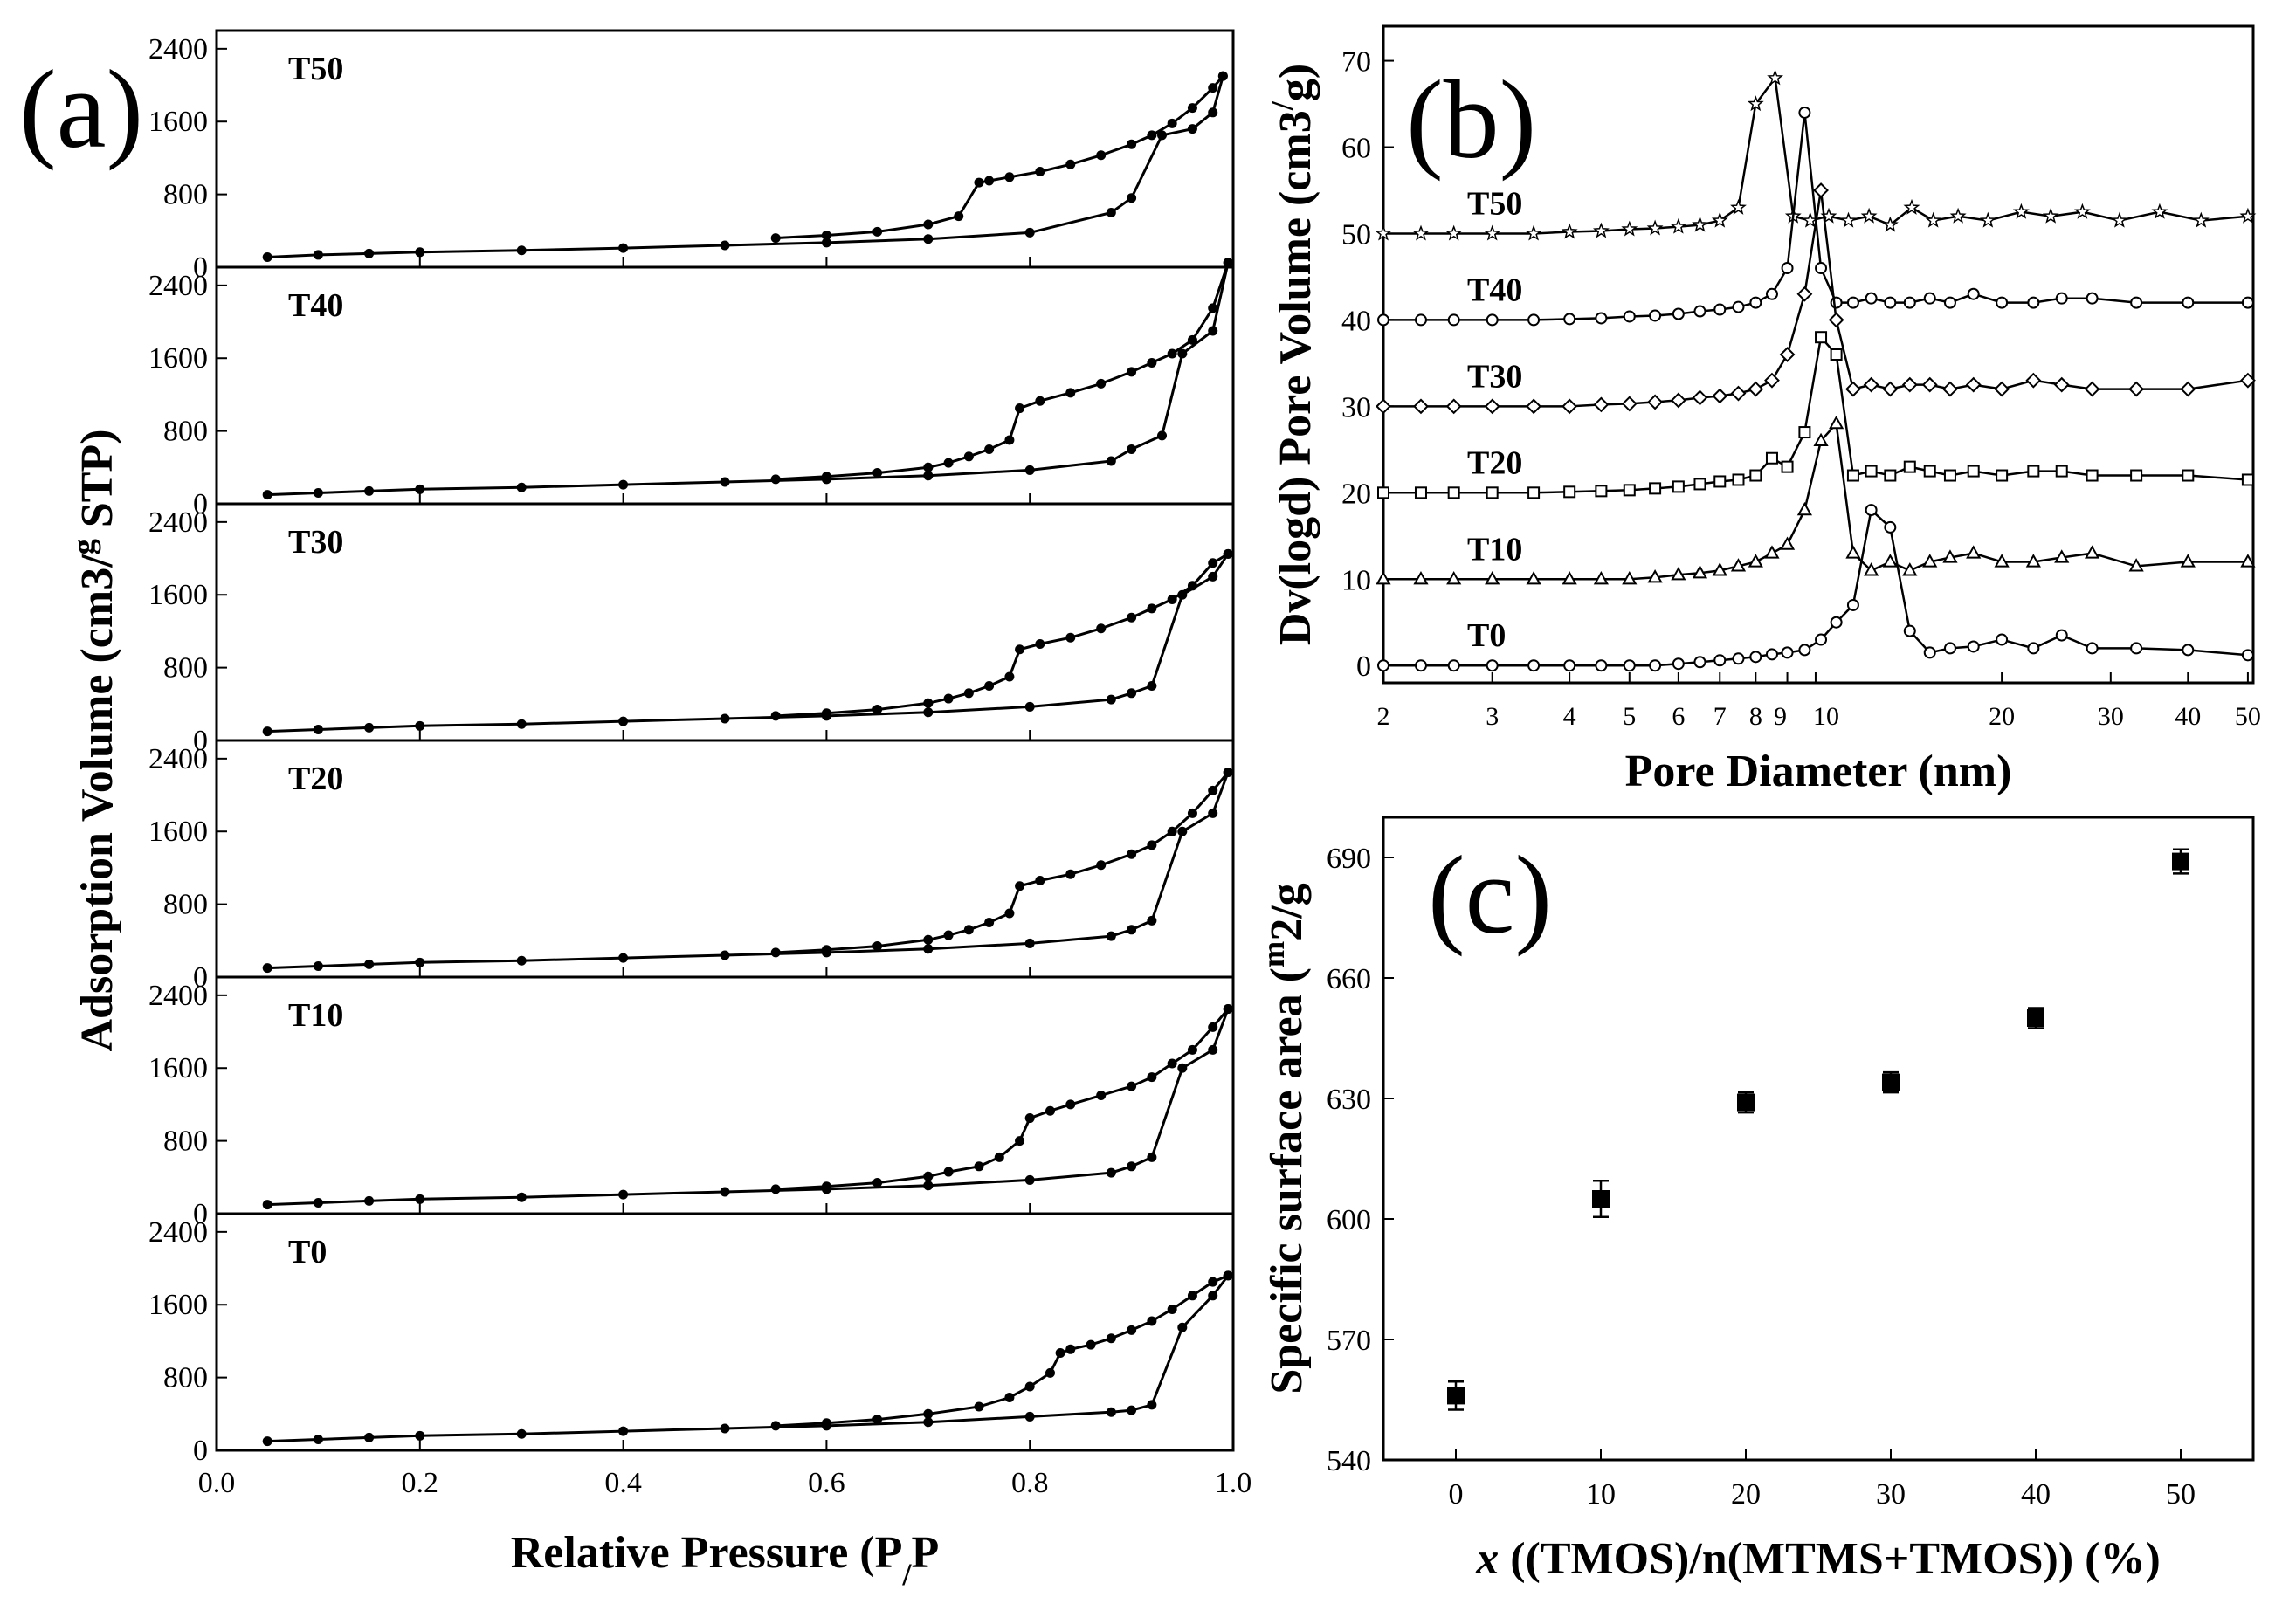 This screenshot has width=2296, height=1604. What do you see at coordinates (1356, 580) in the screenshot?
I see `y-tick-label: 10` at bounding box center [1356, 580].